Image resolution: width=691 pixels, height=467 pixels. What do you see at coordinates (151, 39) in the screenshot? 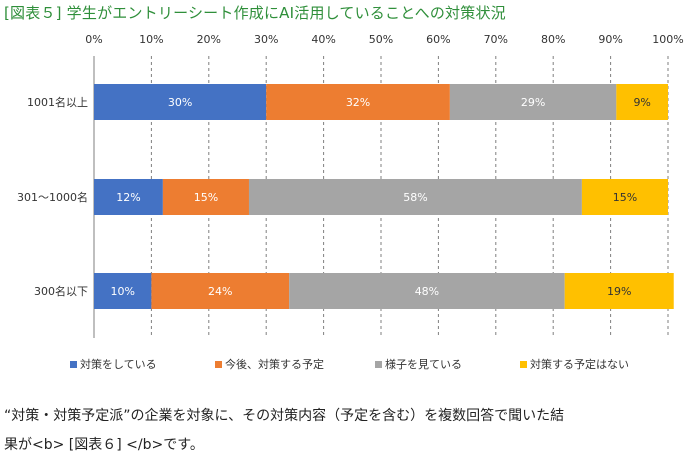
I see `x-tick-label: 10%` at bounding box center [151, 39].